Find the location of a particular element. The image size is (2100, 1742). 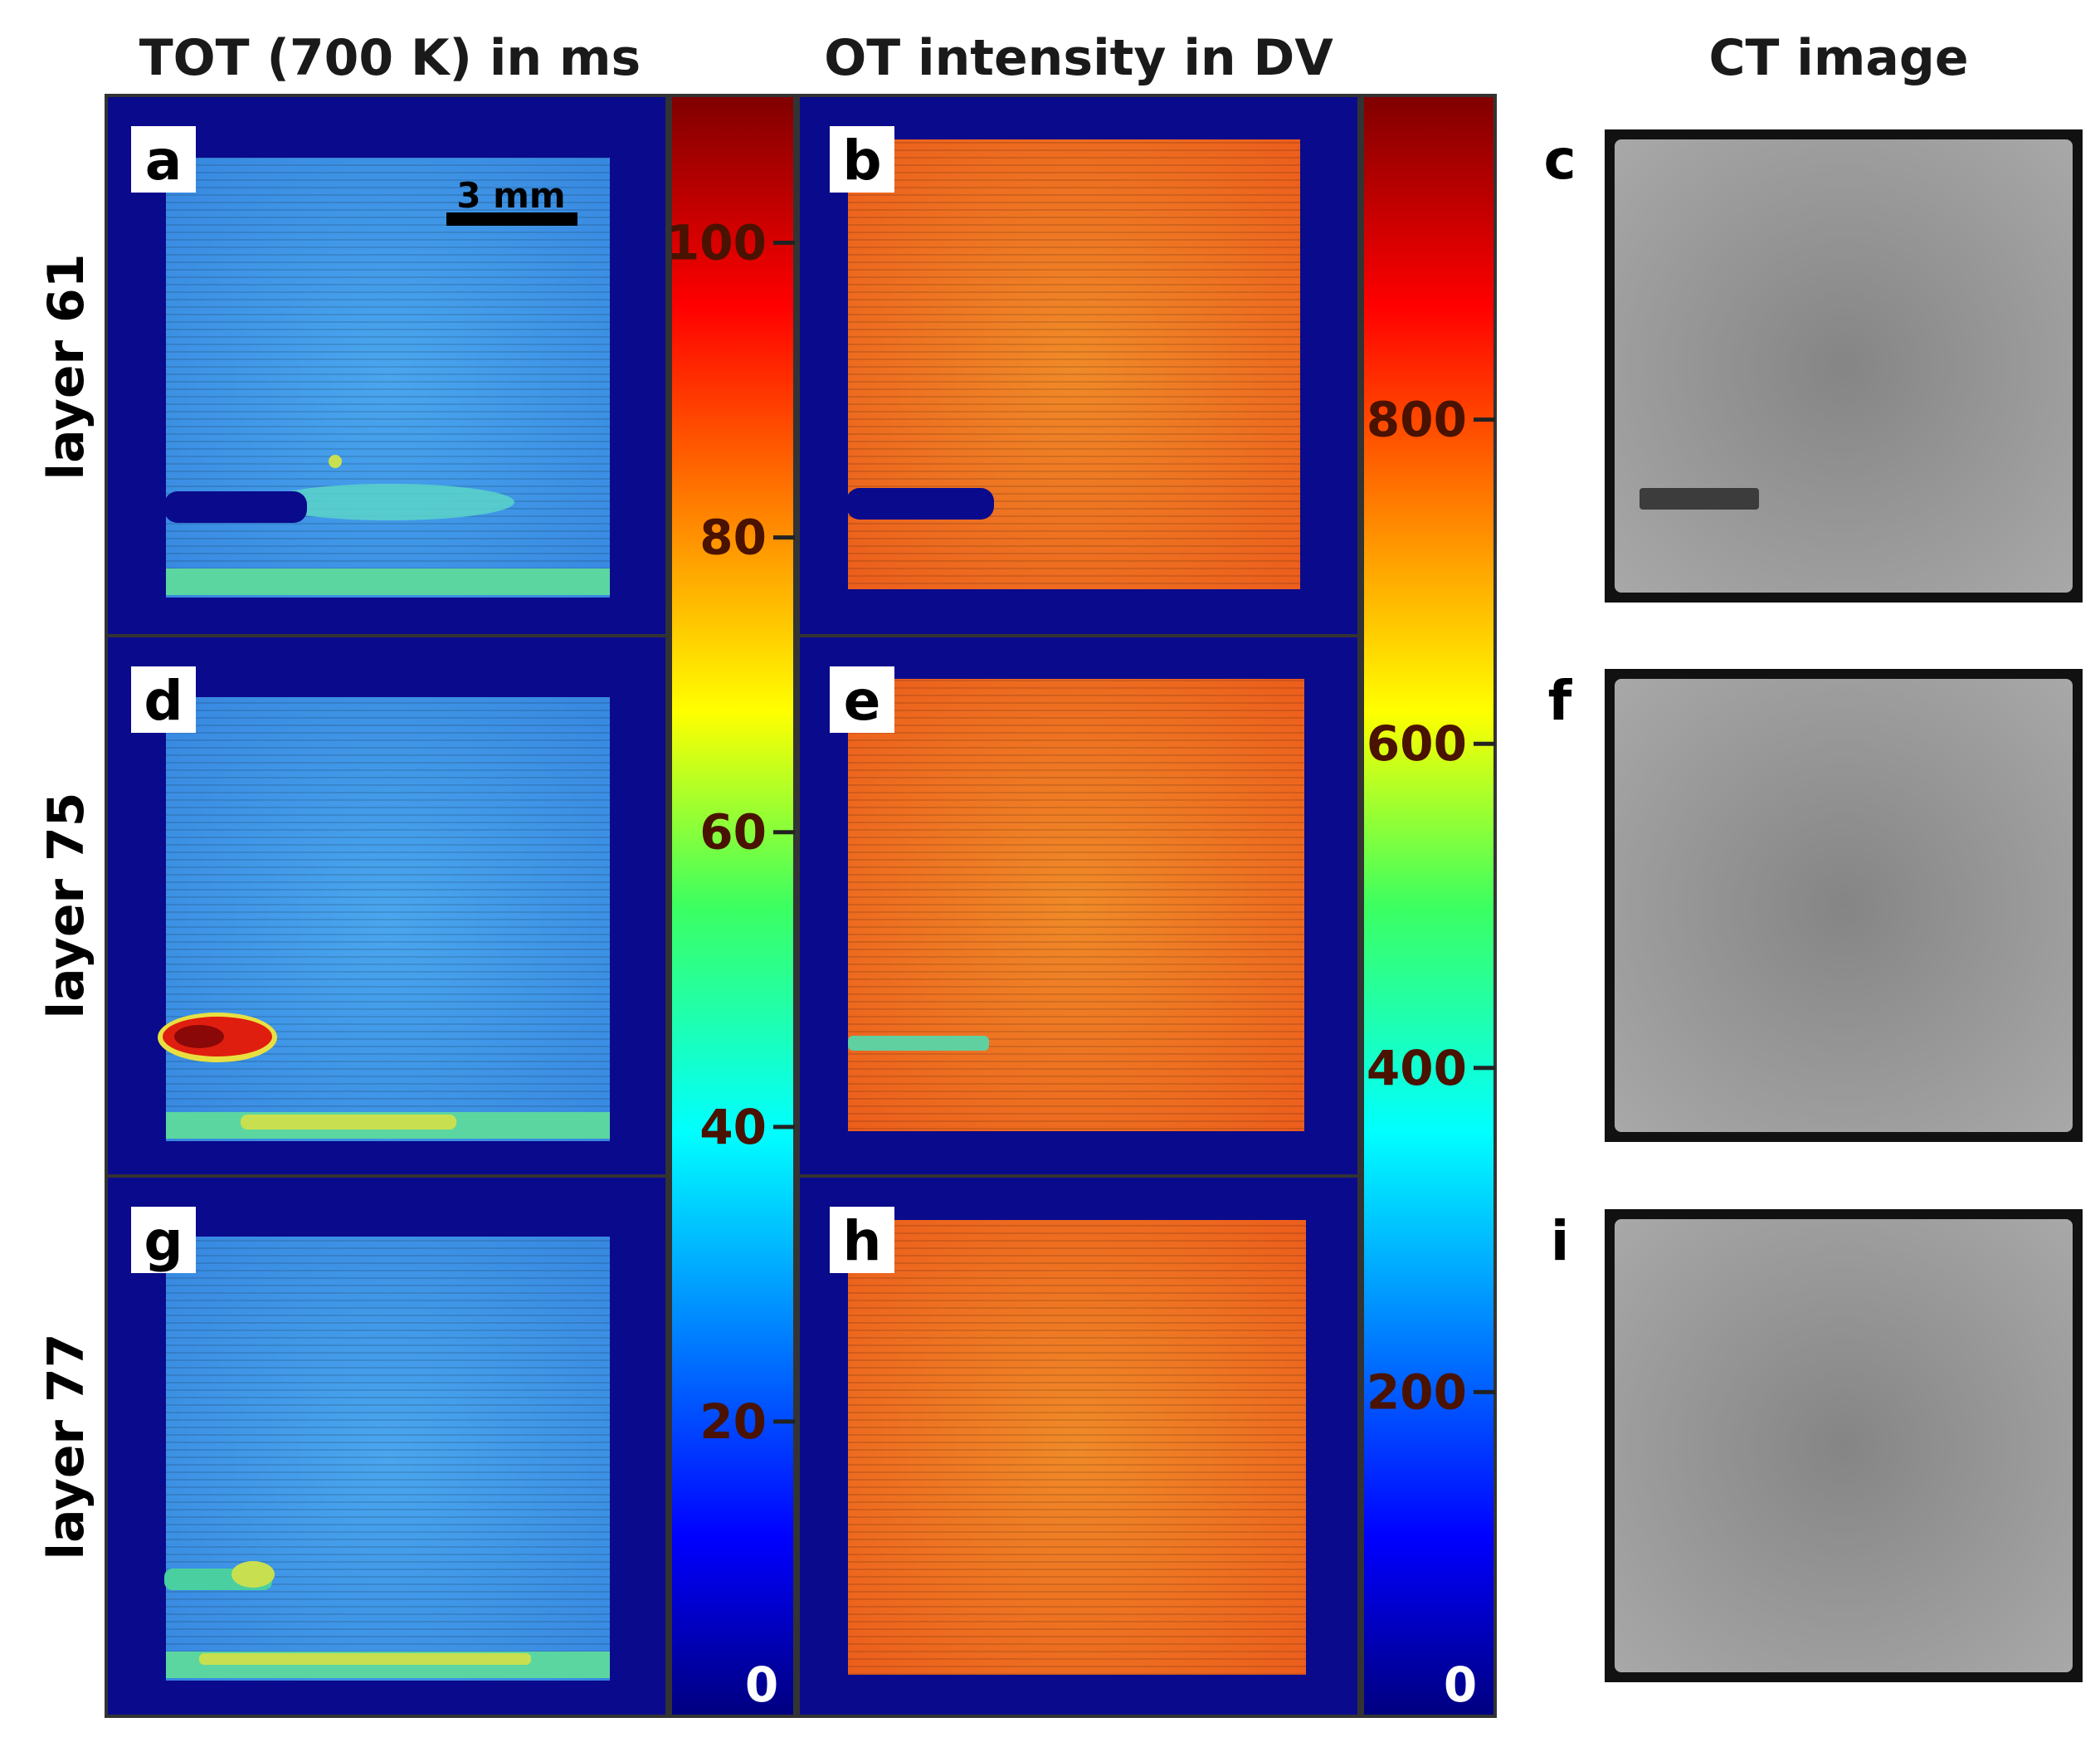

colorbar-tot-tick-label: 60 is located at coordinates (733, 832).